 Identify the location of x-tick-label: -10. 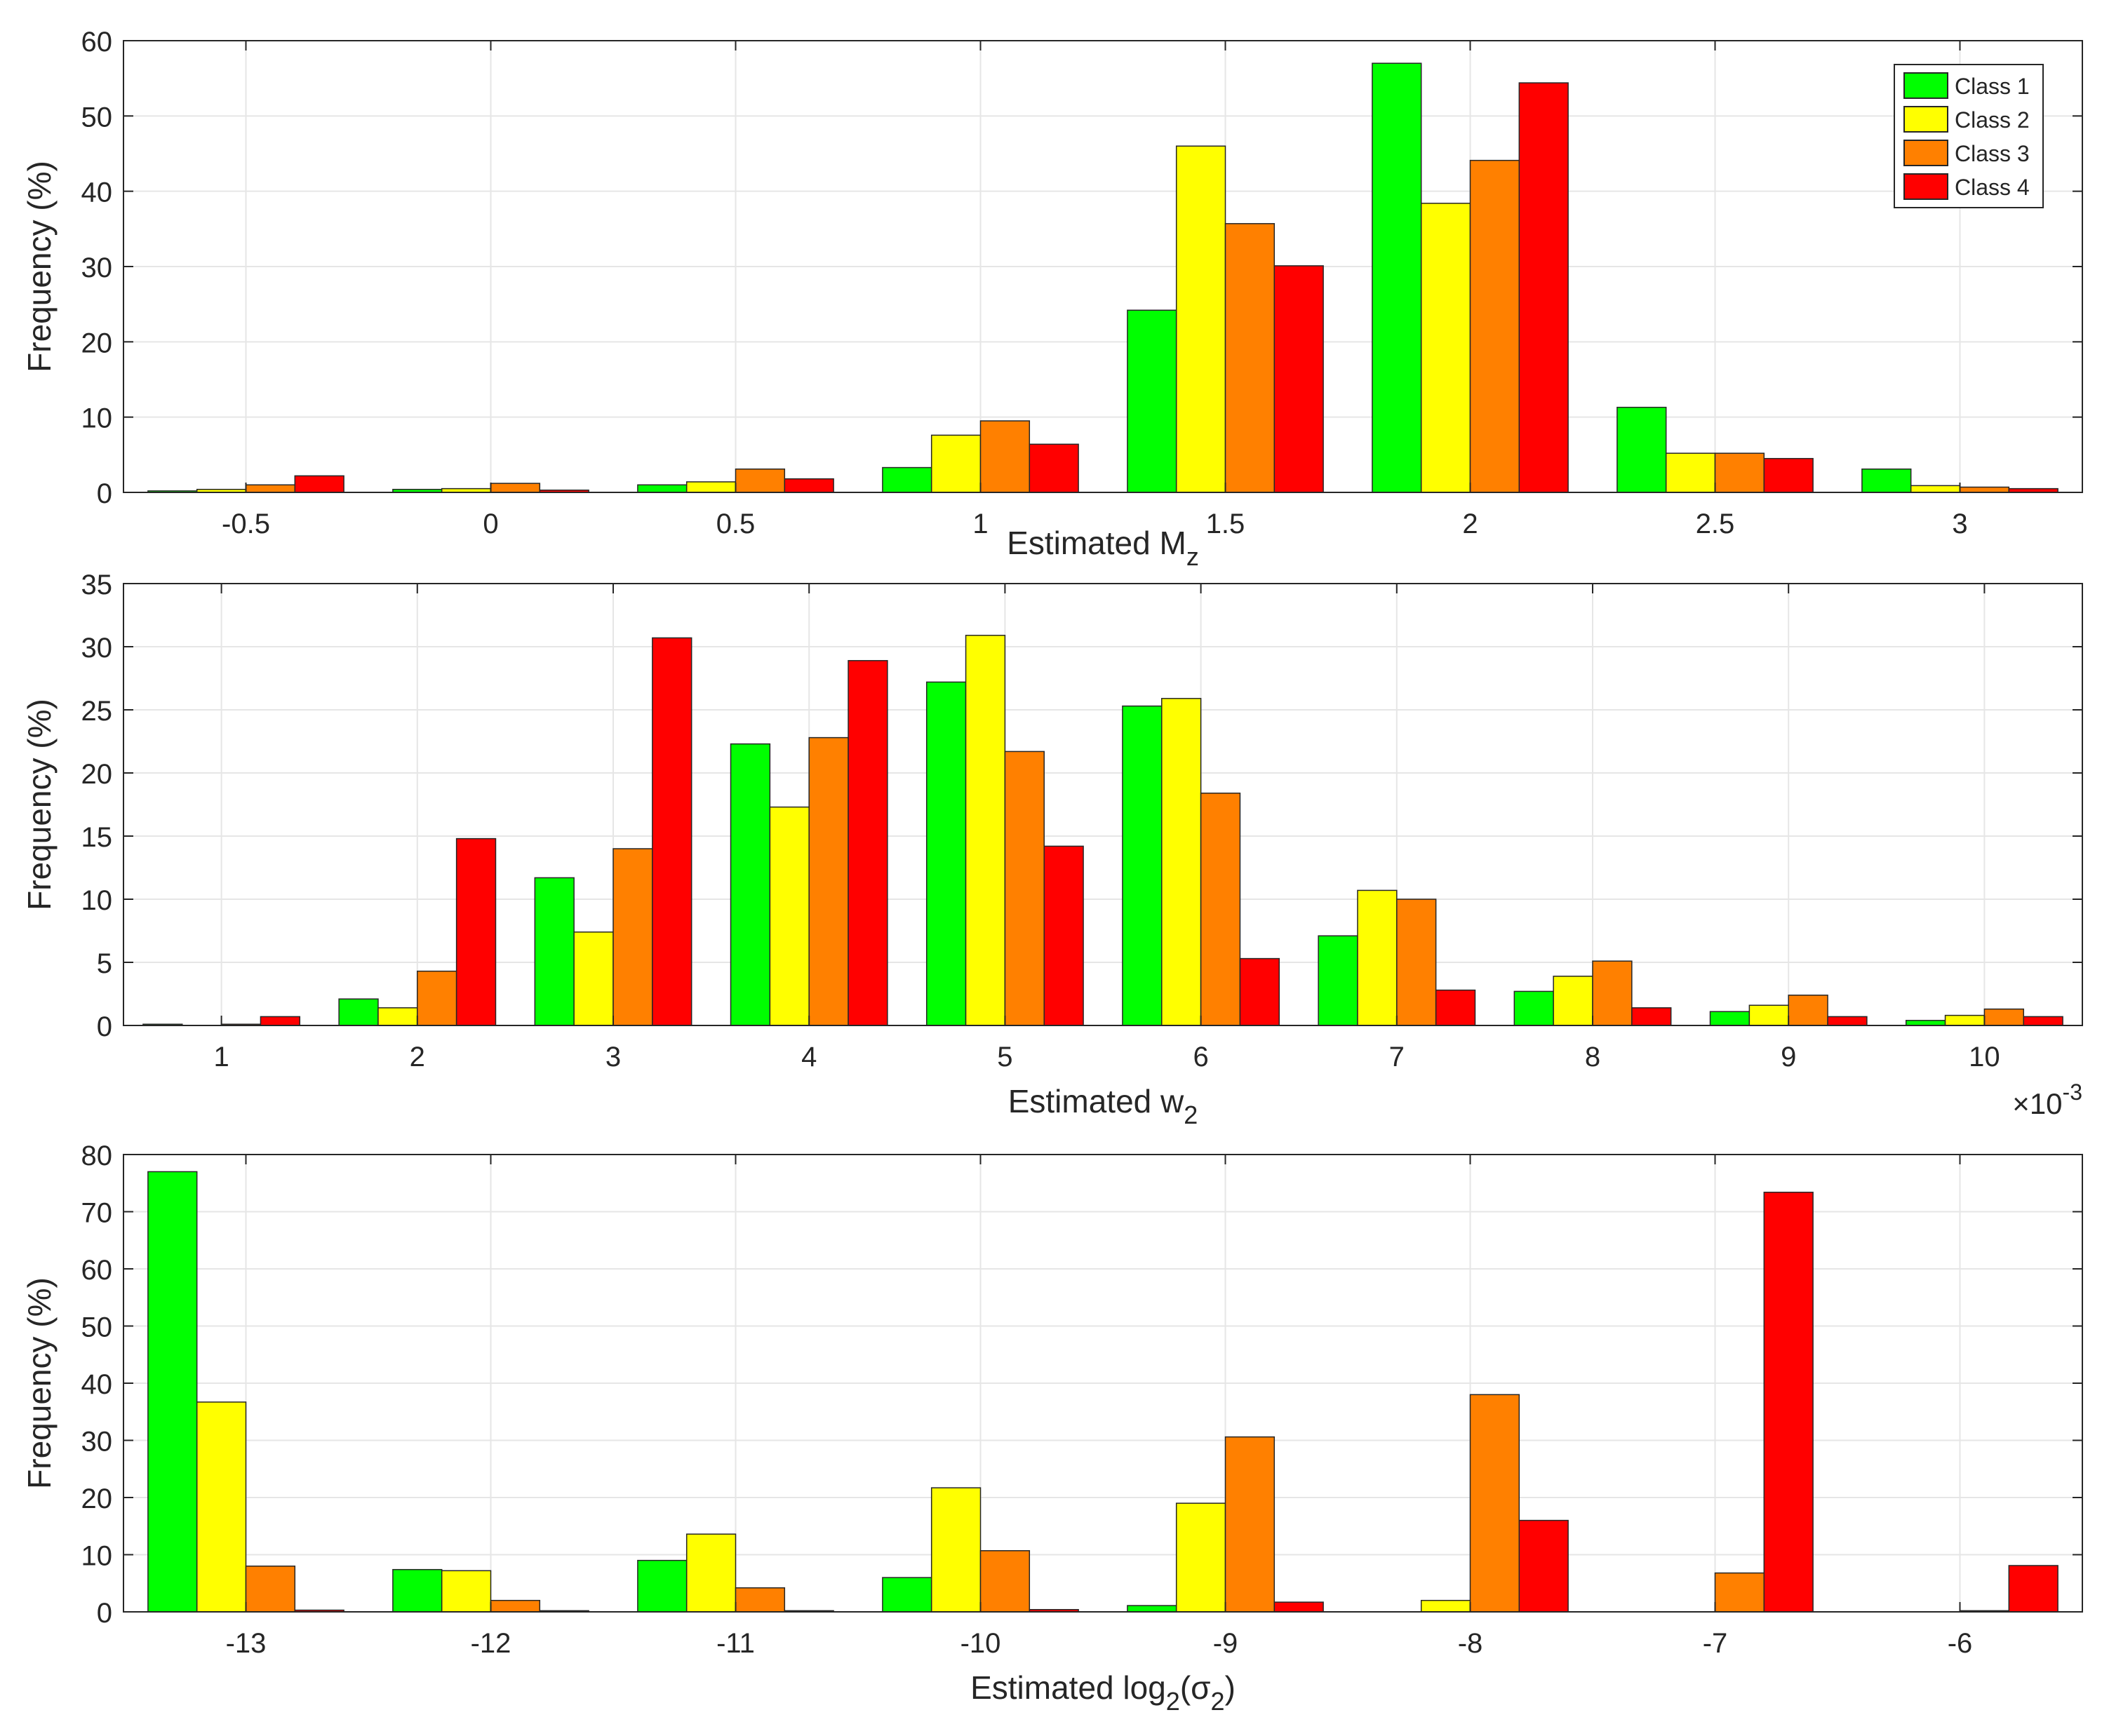
(980, 1643).